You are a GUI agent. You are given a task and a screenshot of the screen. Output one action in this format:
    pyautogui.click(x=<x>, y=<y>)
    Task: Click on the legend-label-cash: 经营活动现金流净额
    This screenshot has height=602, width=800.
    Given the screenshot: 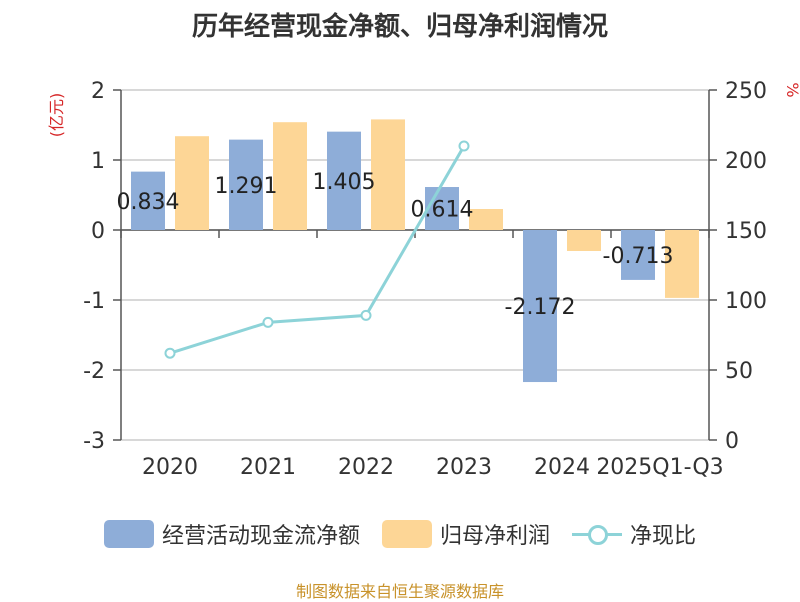 What is the action you would take?
    pyautogui.click(x=260, y=536)
    